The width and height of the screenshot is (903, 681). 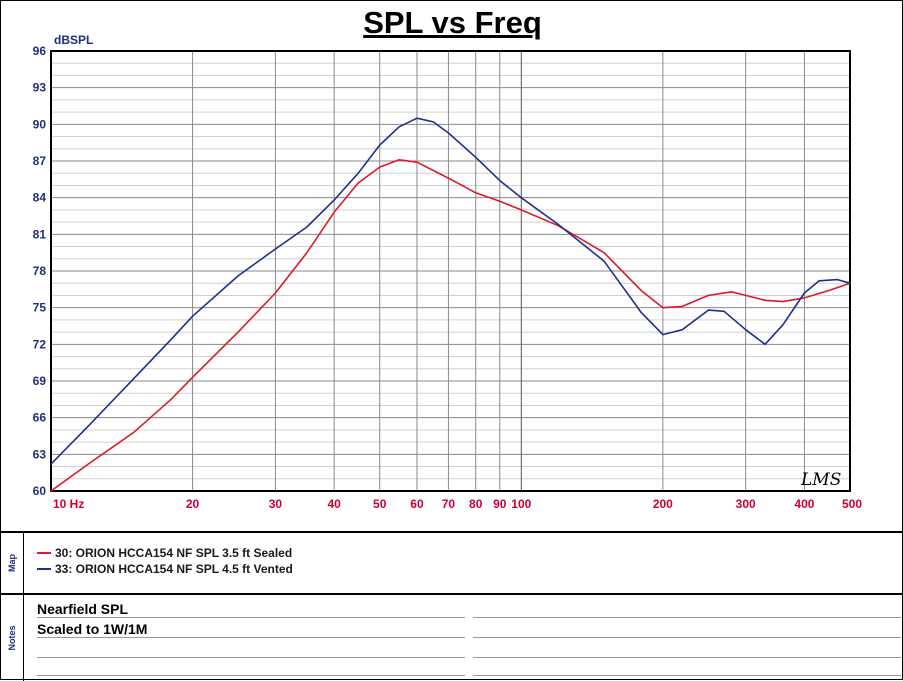 I want to click on x-tick-labels: 10 Hz 20 30 40 50 60 70 80 90 100 200 300 400 500, so click(x=457, y=504).